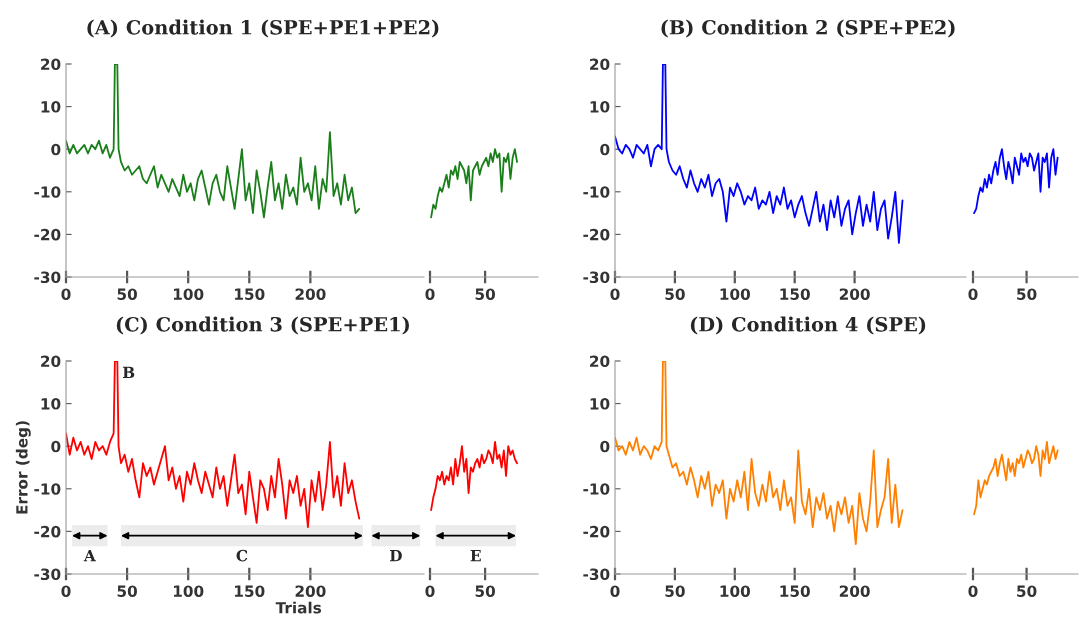  What do you see at coordinates (808, 325) in the screenshot?
I see `chart-title: (D) Condition 4 (SPE)` at bounding box center [808, 325].